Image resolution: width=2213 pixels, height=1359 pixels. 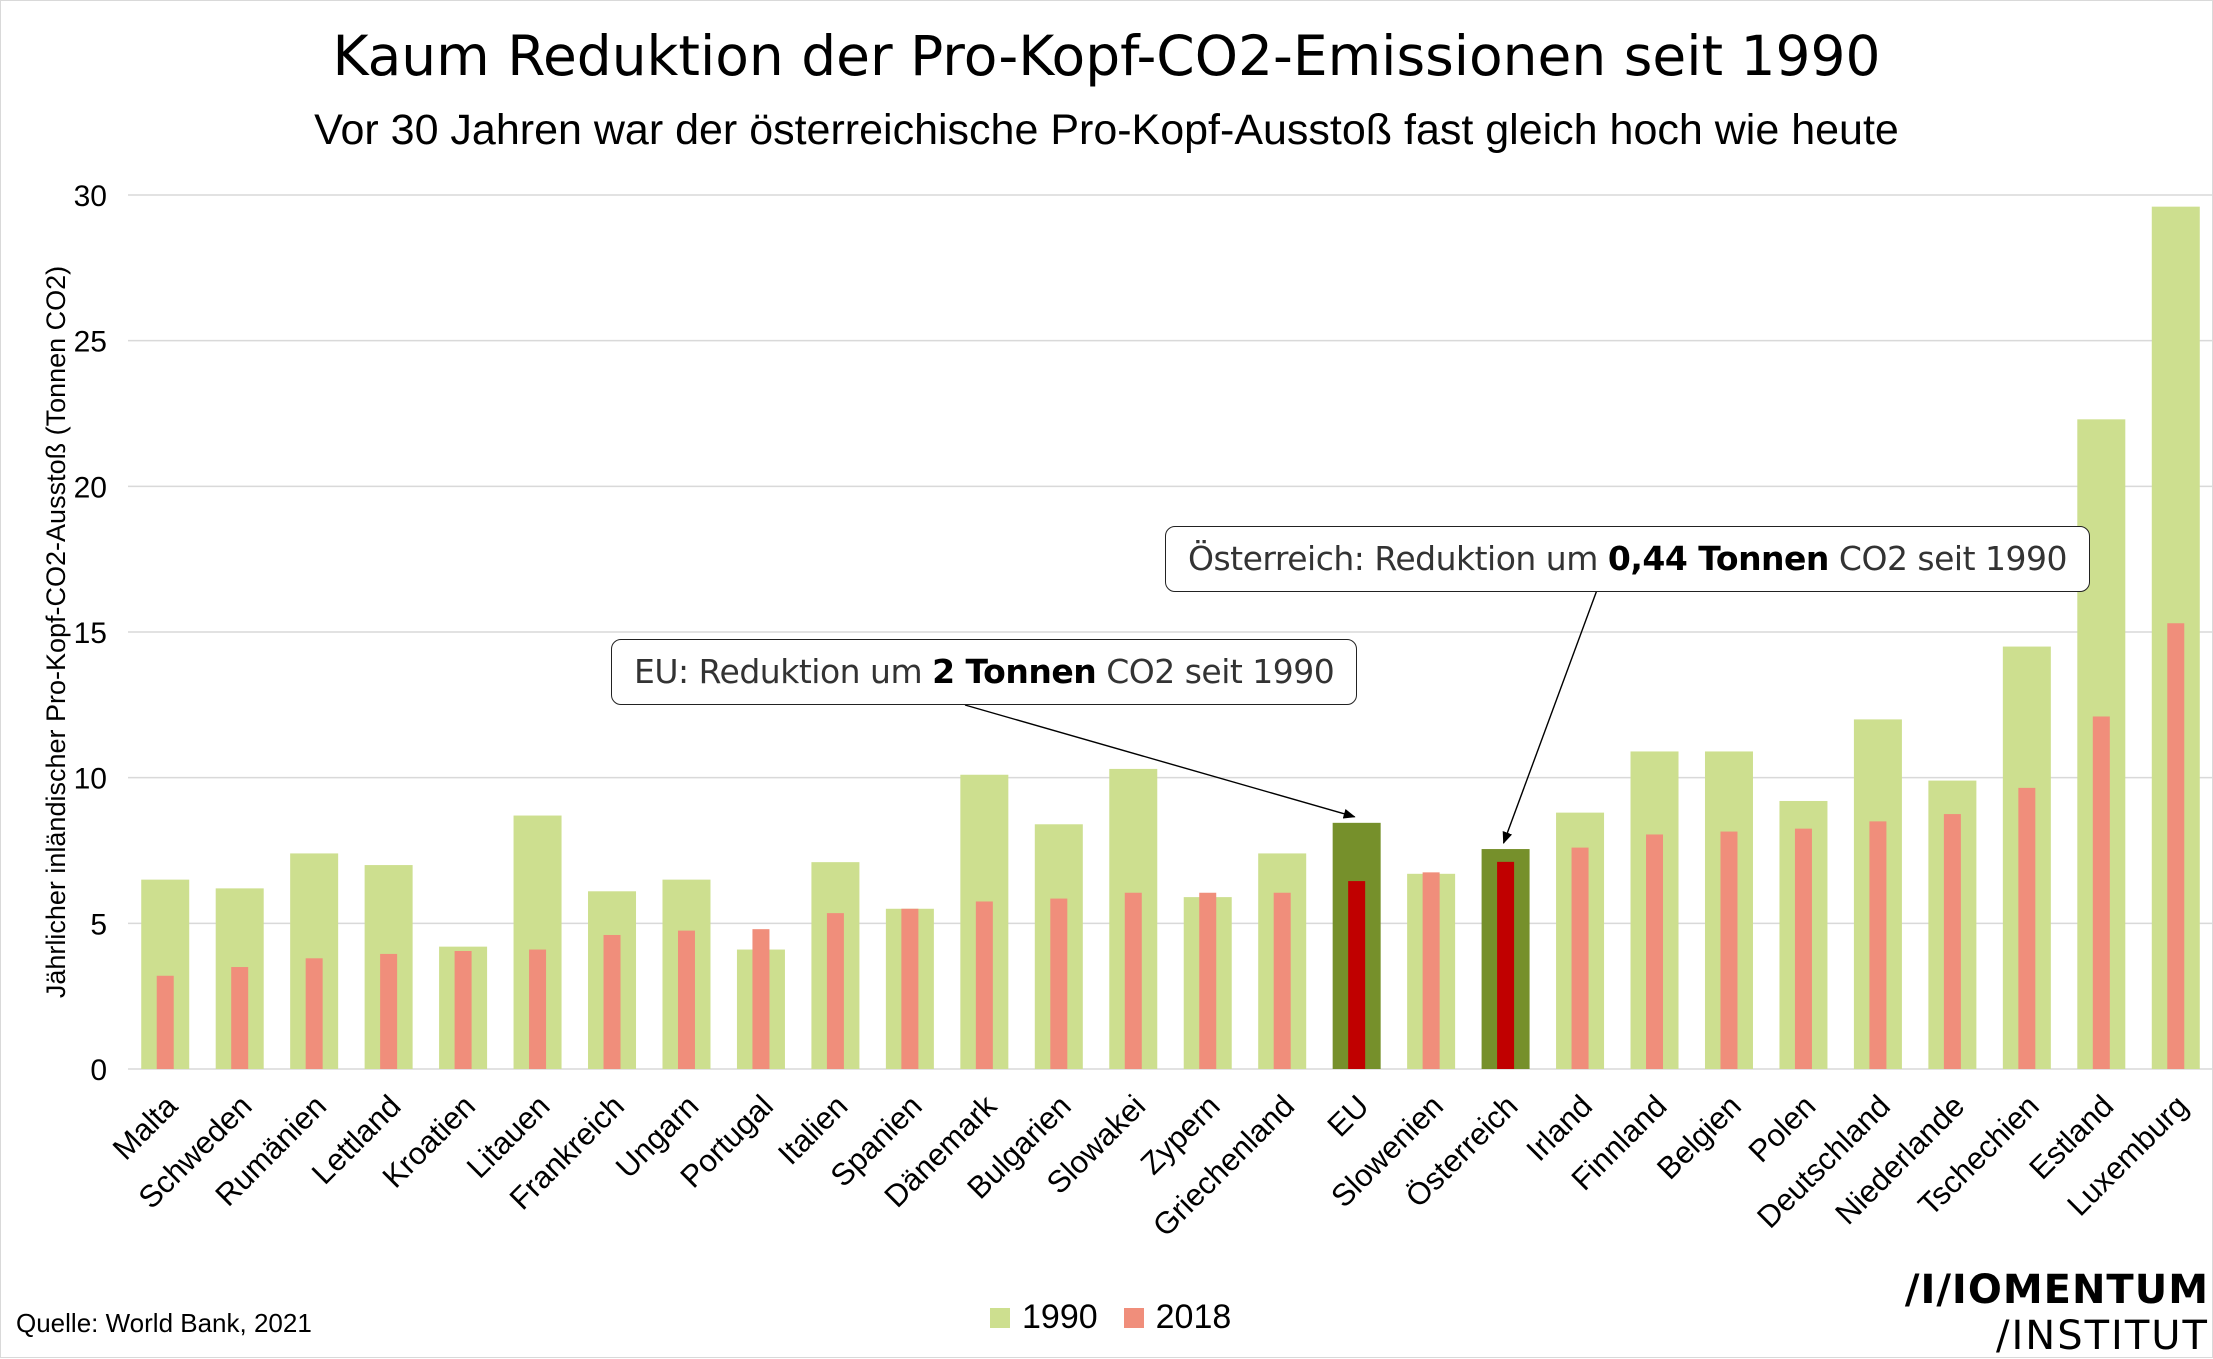 I want to click on legend-swatch-2018, so click(x=1133, y=1317).